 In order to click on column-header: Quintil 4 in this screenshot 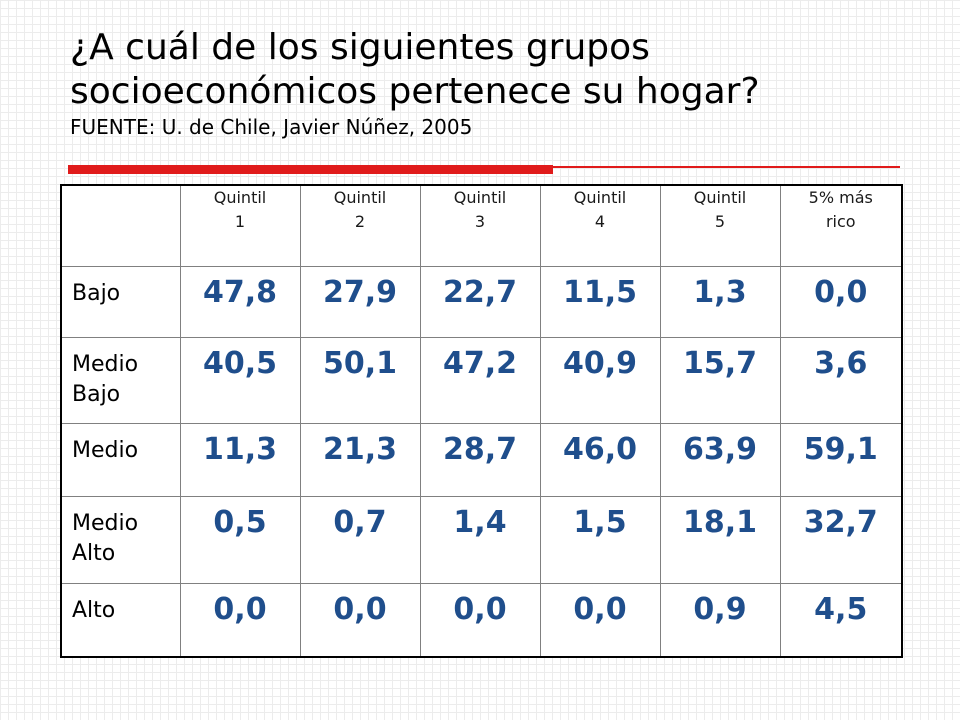, I will do `click(600, 225)`.